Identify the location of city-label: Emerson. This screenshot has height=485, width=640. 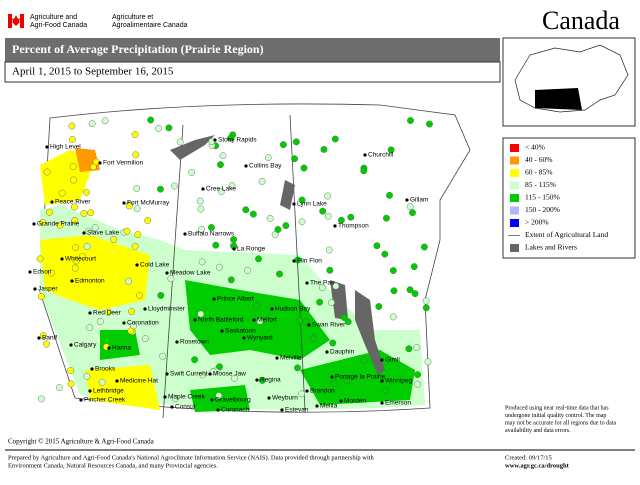
(398, 403).